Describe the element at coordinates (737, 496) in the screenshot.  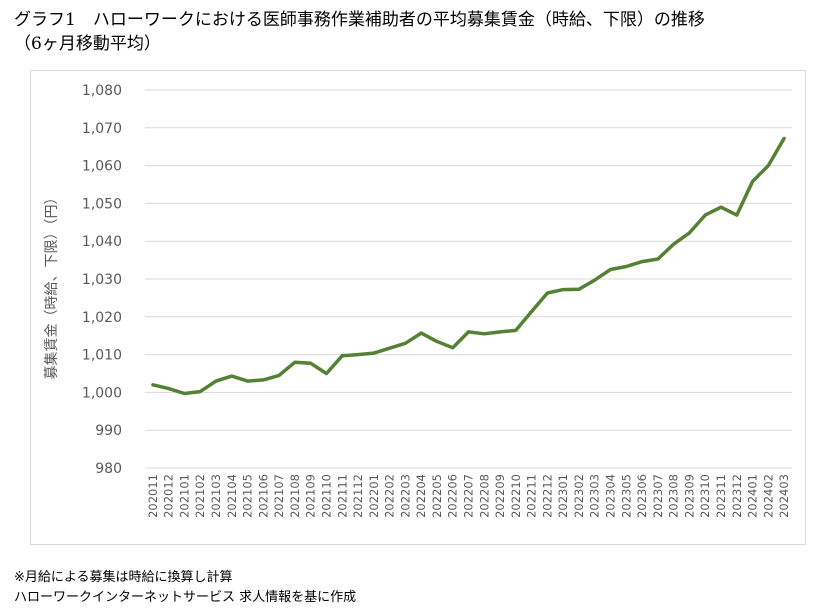
I see `x-tick-label: 202312` at that location.